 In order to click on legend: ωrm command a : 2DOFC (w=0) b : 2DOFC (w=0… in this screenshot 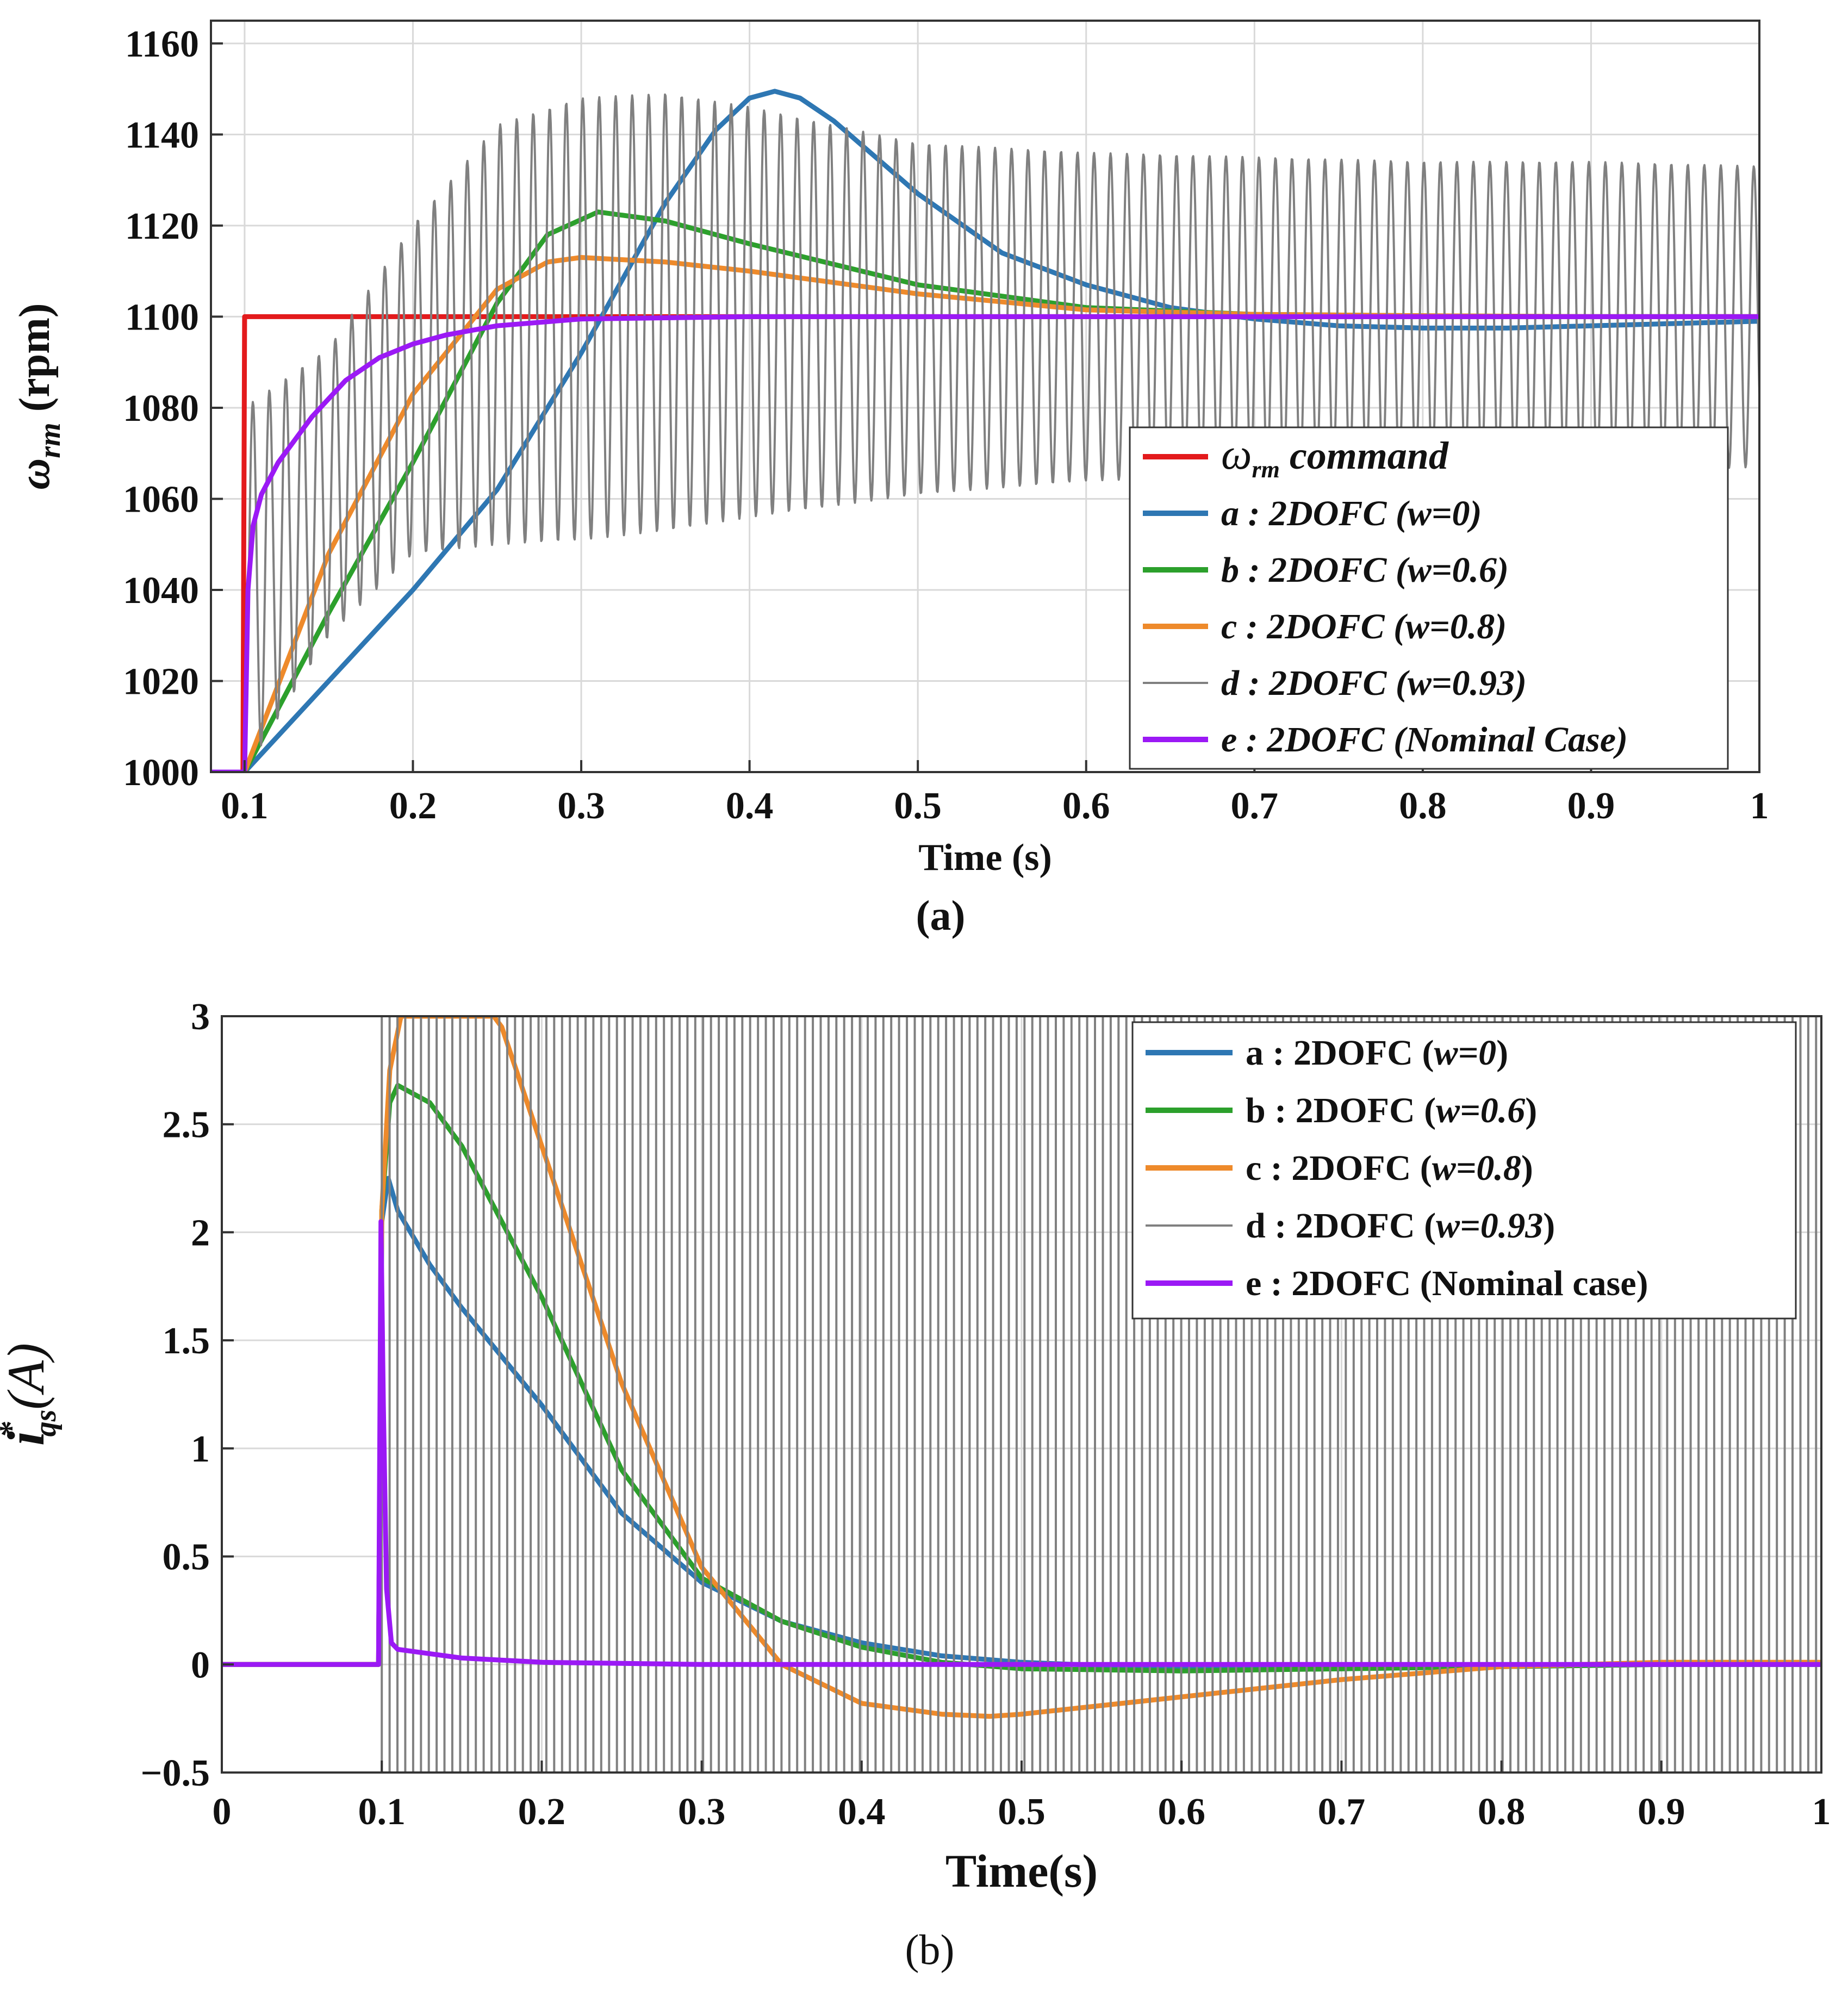, I will do `click(1429, 598)`.